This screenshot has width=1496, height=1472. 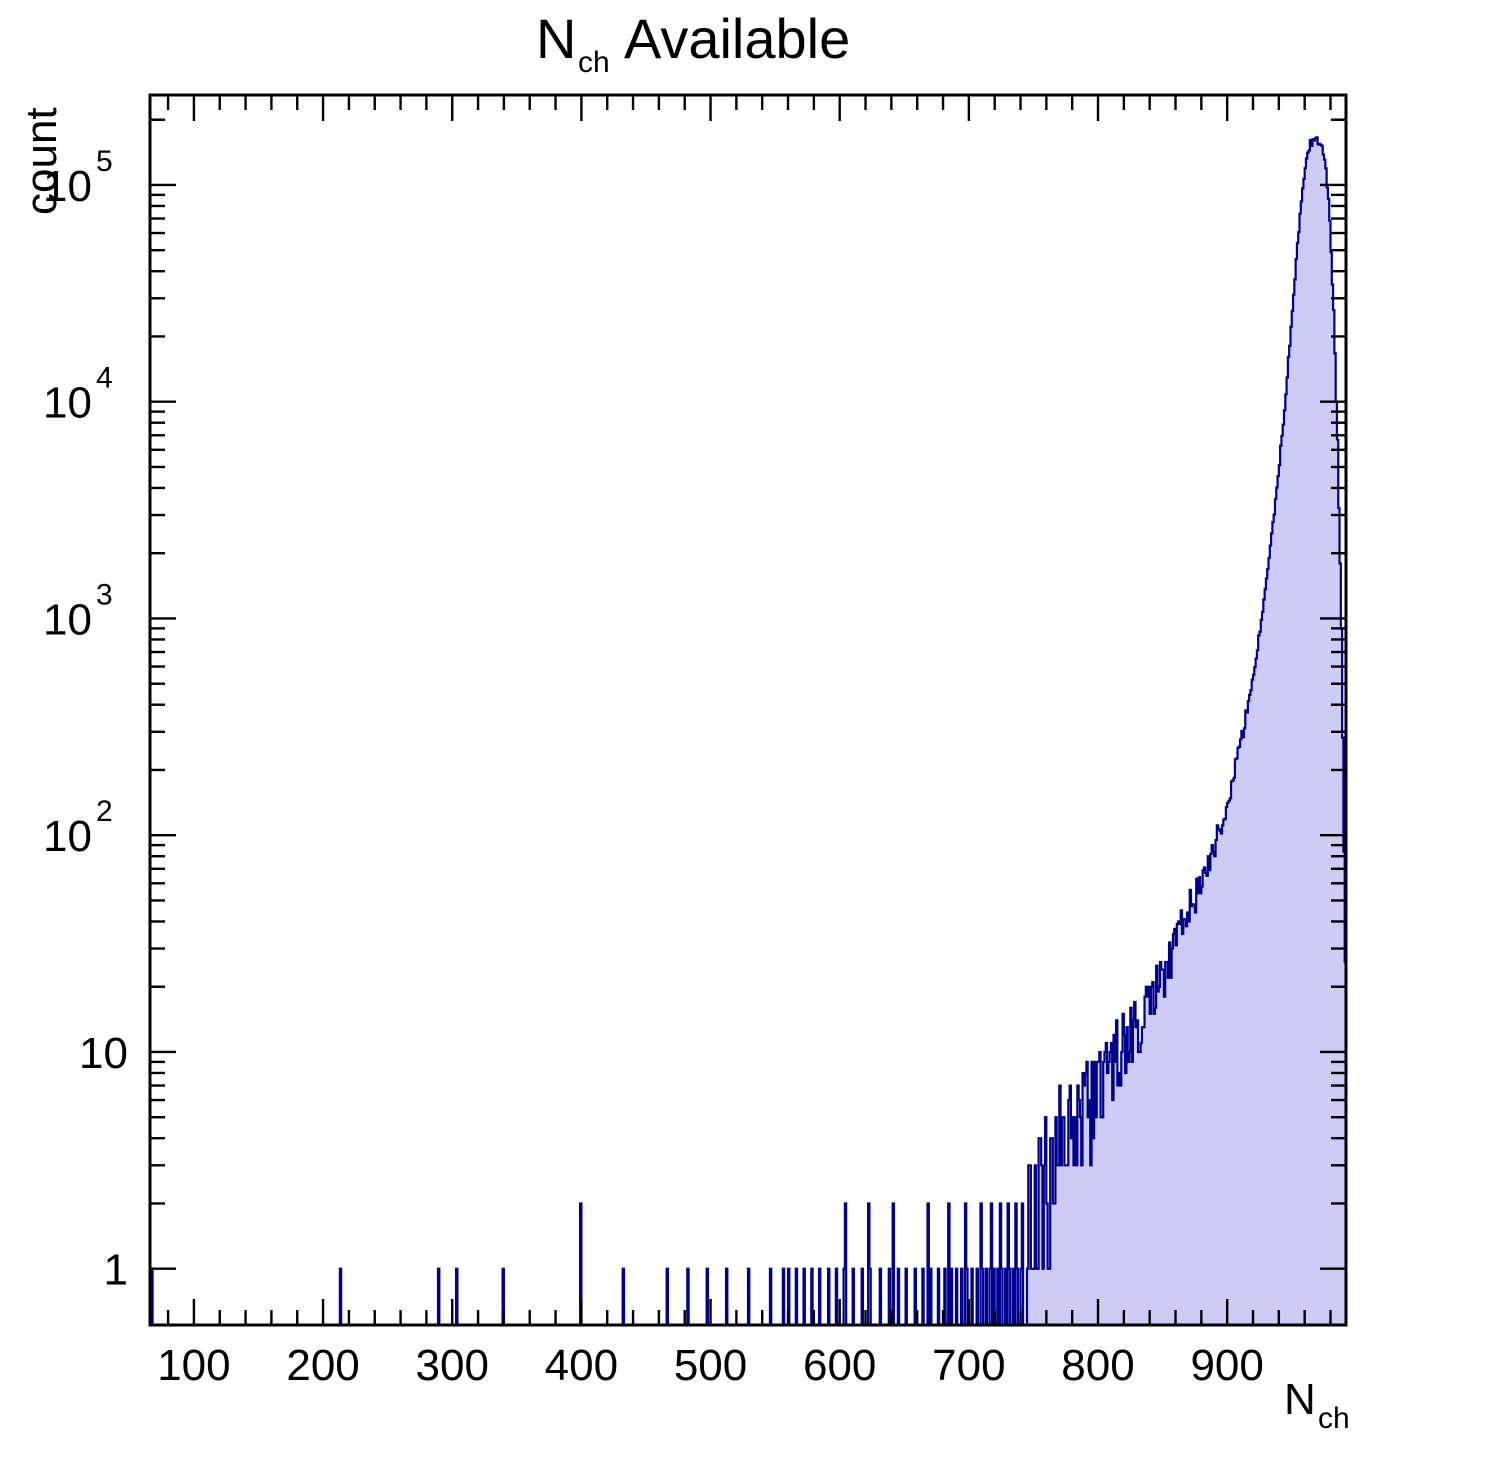 What do you see at coordinates (104, 811) in the screenshot?
I see `svg-text: 2` at bounding box center [104, 811].